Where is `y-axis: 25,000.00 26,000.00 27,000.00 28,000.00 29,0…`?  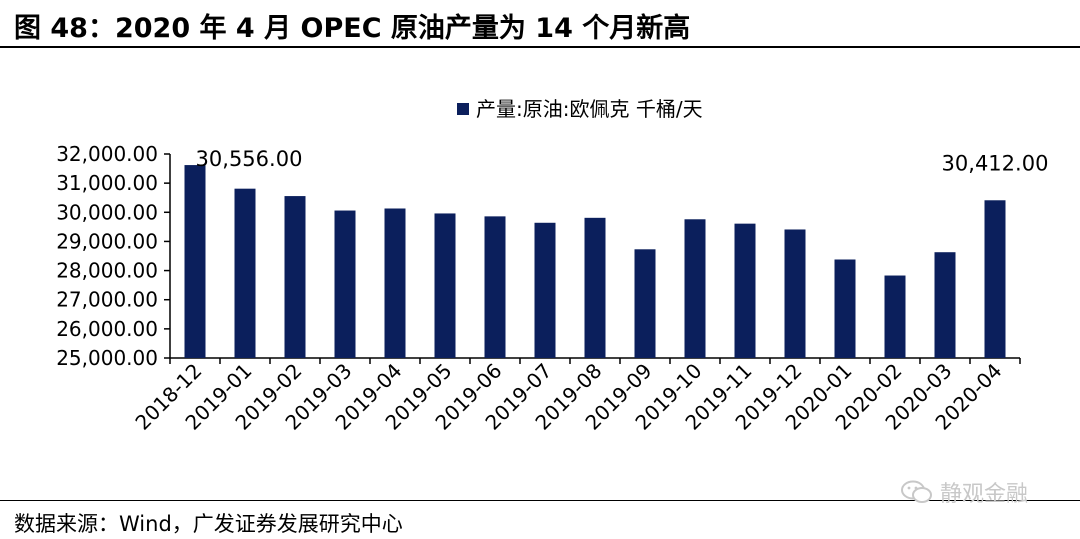
y-axis: 25,000.00 26,000.00 27,000.00 28,000.00 29,0… is located at coordinates (113, 256).